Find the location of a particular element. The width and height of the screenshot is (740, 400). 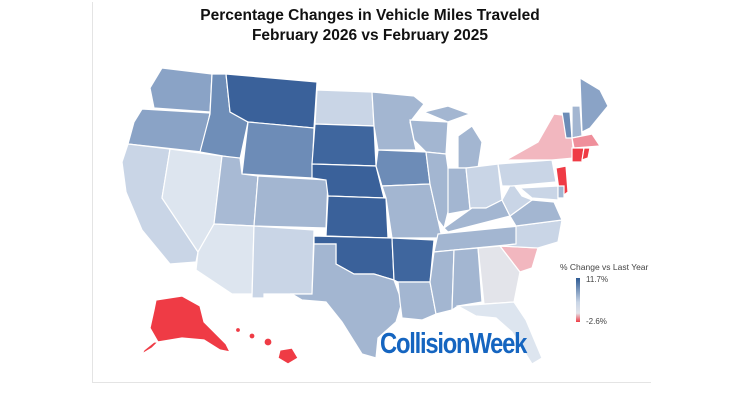

state-new-mexico is located at coordinates (283, 262).